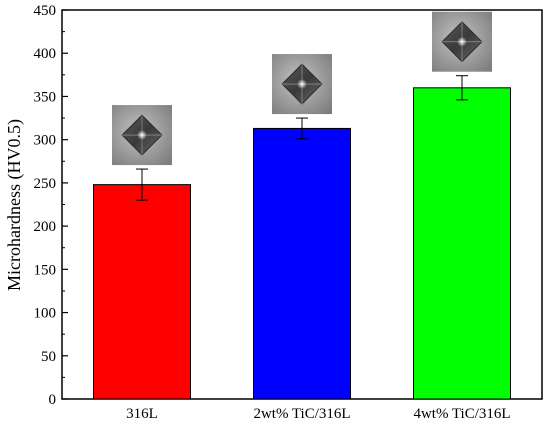 This screenshot has width=550, height=432. Describe the element at coordinates (301, 414) in the screenshot. I see `x-tick-label: 2wt% TiC/316L` at that location.